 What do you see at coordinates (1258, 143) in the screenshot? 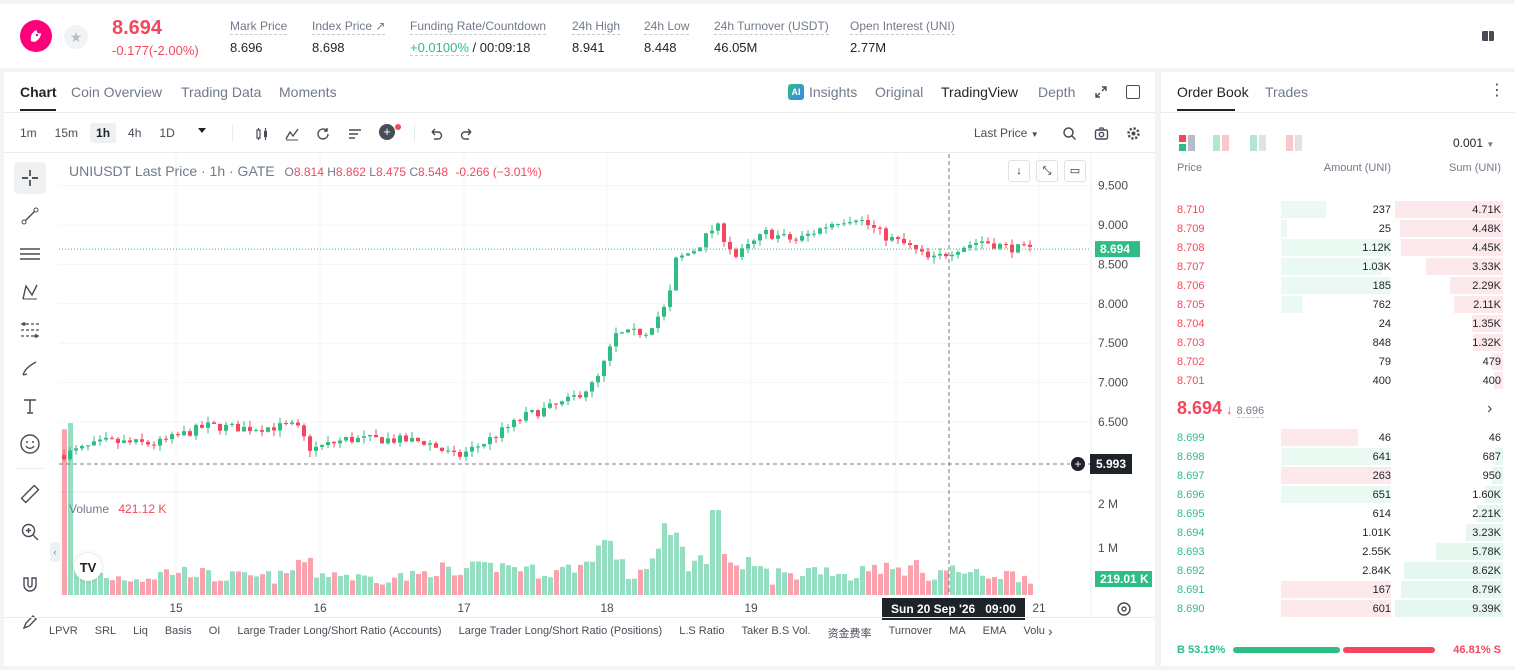
I see `view-bids-icon` at bounding box center [1258, 143].